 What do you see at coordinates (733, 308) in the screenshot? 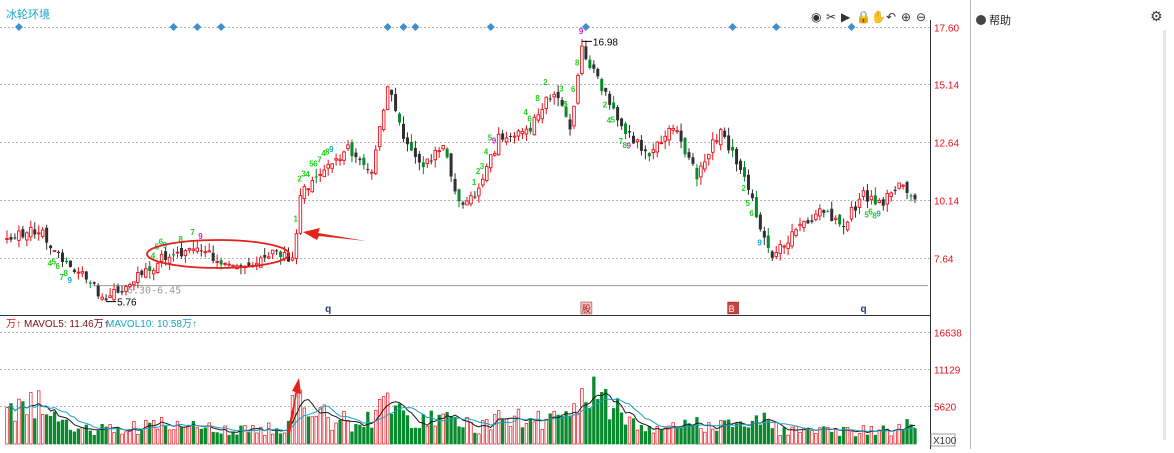
I see `event-marker-box` at bounding box center [733, 308].